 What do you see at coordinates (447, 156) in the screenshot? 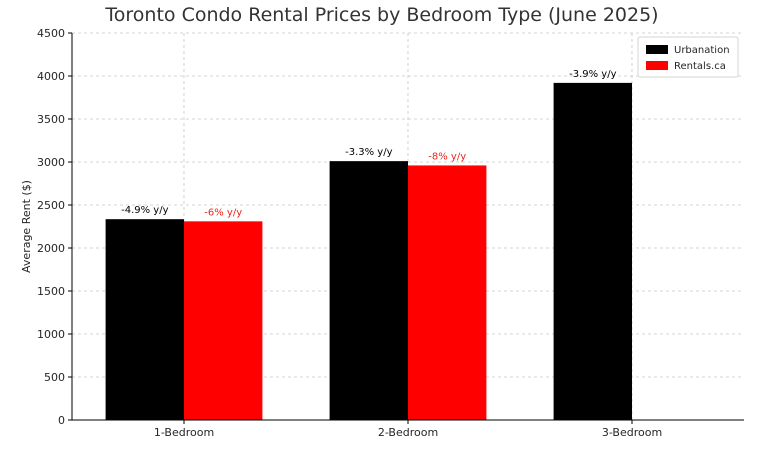
I see `data-label: -8% y/y` at bounding box center [447, 156].